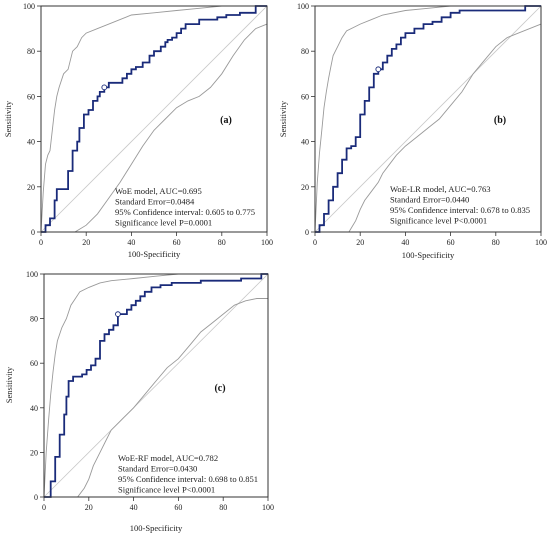  Describe the element at coordinates (168, 458) in the screenshot. I see `stats-annotation-line: WoE-RF model, AUC=0.782` at that location.